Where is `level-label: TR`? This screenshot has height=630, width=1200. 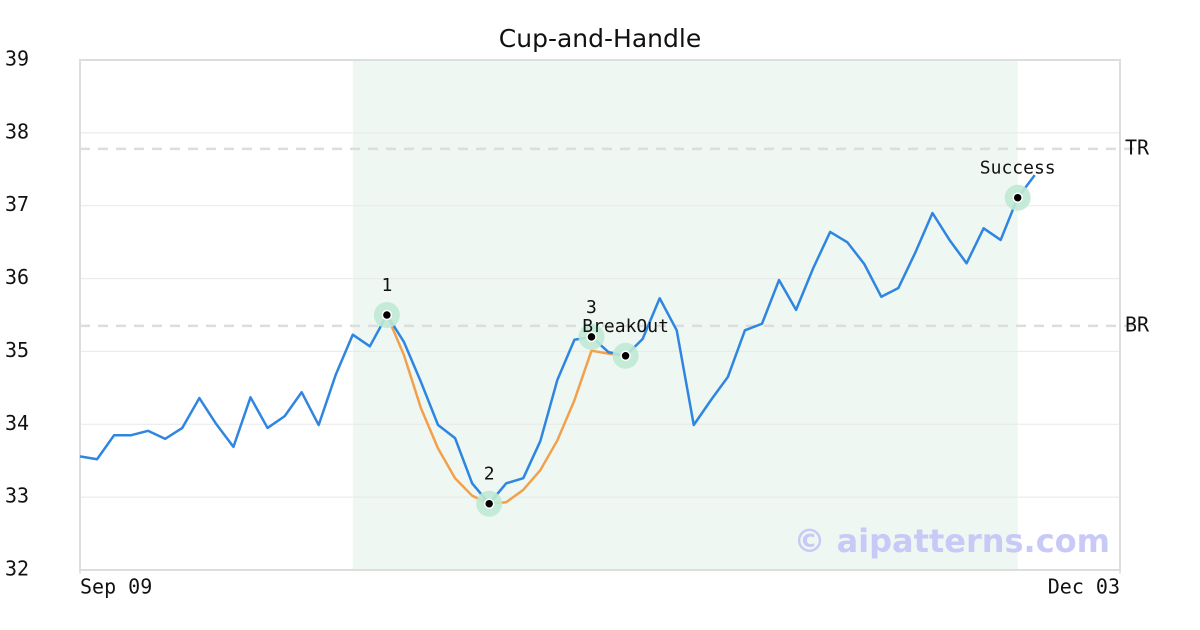
level-label: TR is located at coordinates (1137, 147).